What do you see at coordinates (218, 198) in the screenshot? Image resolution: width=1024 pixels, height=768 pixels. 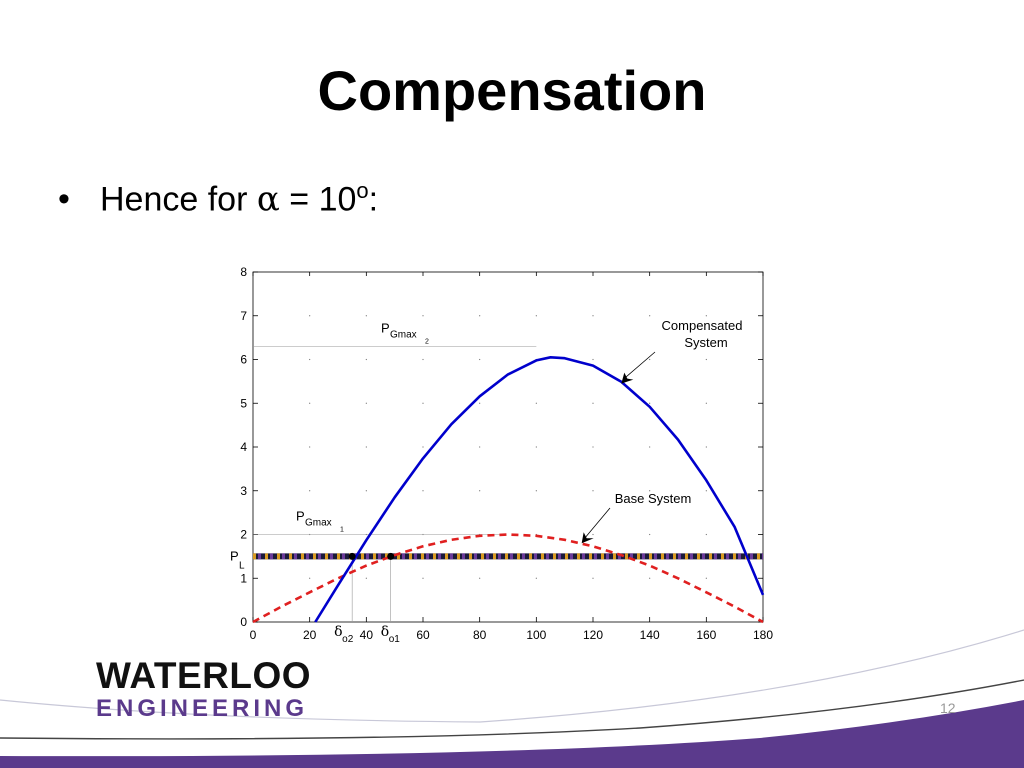 I see `bullet-line: • Hence for α = 10o:` at bounding box center [218, 198].